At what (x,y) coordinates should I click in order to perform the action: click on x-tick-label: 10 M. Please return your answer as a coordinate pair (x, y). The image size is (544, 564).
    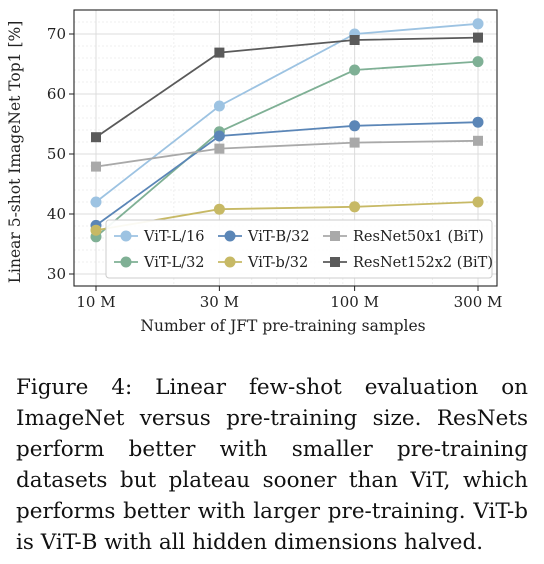
    Looking at the image, I should click on (95, 302).